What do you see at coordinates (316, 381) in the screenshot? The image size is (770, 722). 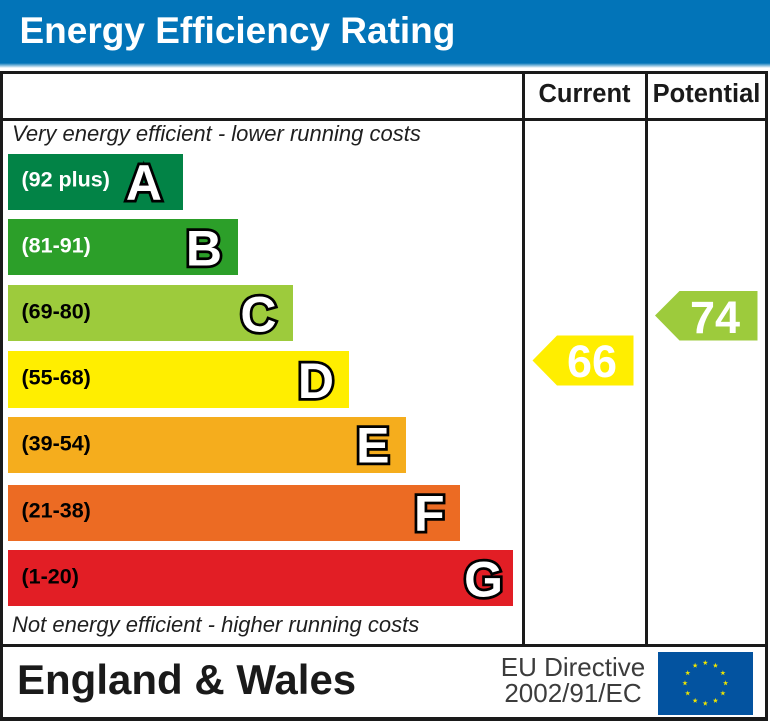 I see `svg-text: D` at bounding box center [316, 381].